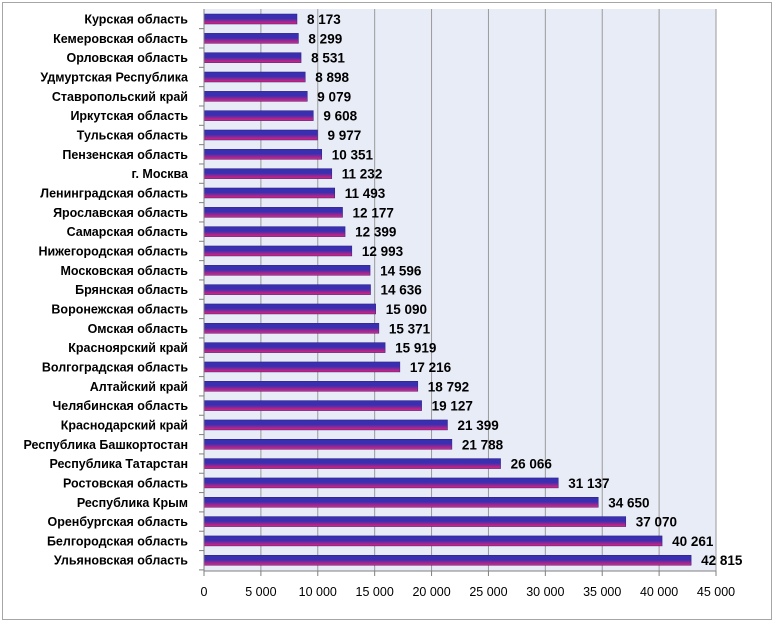  What do you see at coordinates (383, 251) in the screenshot?
I see `data-label: 12 993` at bounding box center [383, 251].